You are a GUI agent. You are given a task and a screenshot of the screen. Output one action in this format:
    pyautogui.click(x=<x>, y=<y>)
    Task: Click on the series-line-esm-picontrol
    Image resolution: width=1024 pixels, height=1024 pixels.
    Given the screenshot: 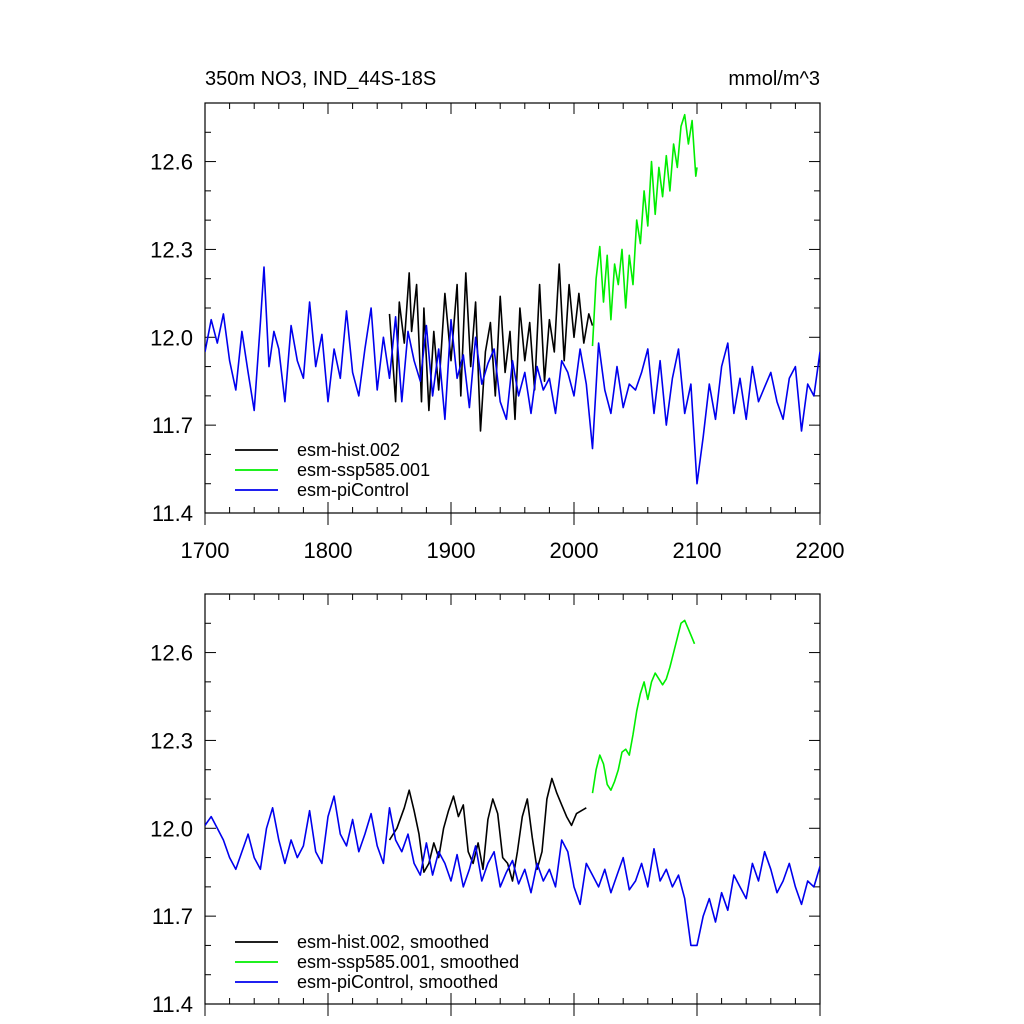 What is the action you would take?
    pyautogui.click(x=512, y=375)
    